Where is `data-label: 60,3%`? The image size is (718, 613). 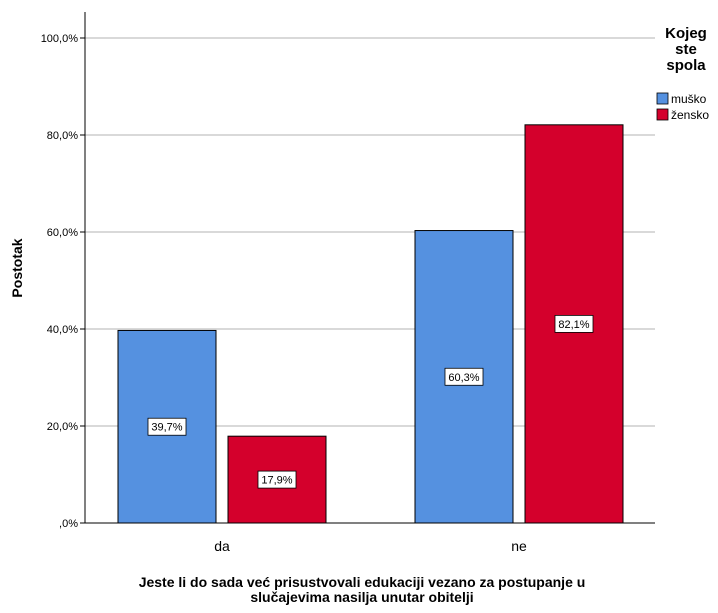 data-label: 60,3% is located at coordinates (463, 378).